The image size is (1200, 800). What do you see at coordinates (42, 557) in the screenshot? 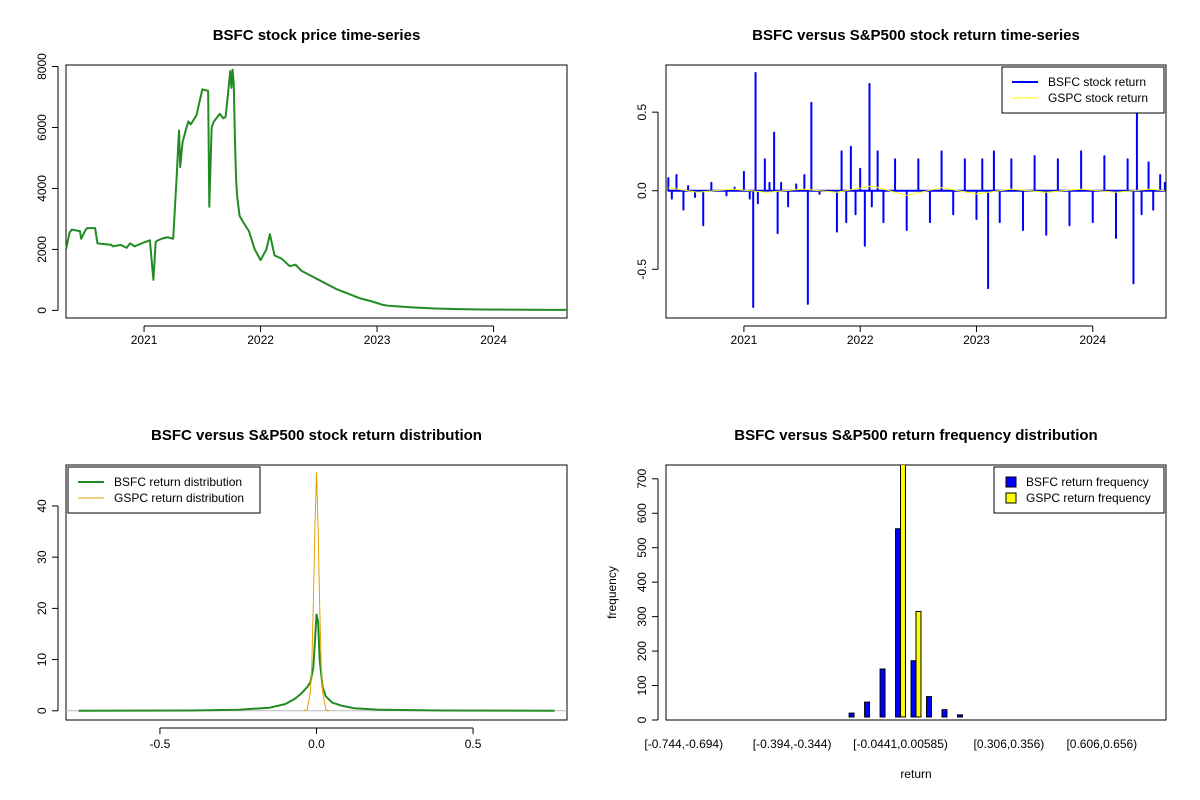
I see `y-tick-label: 30` at bounding box center [42, 557].